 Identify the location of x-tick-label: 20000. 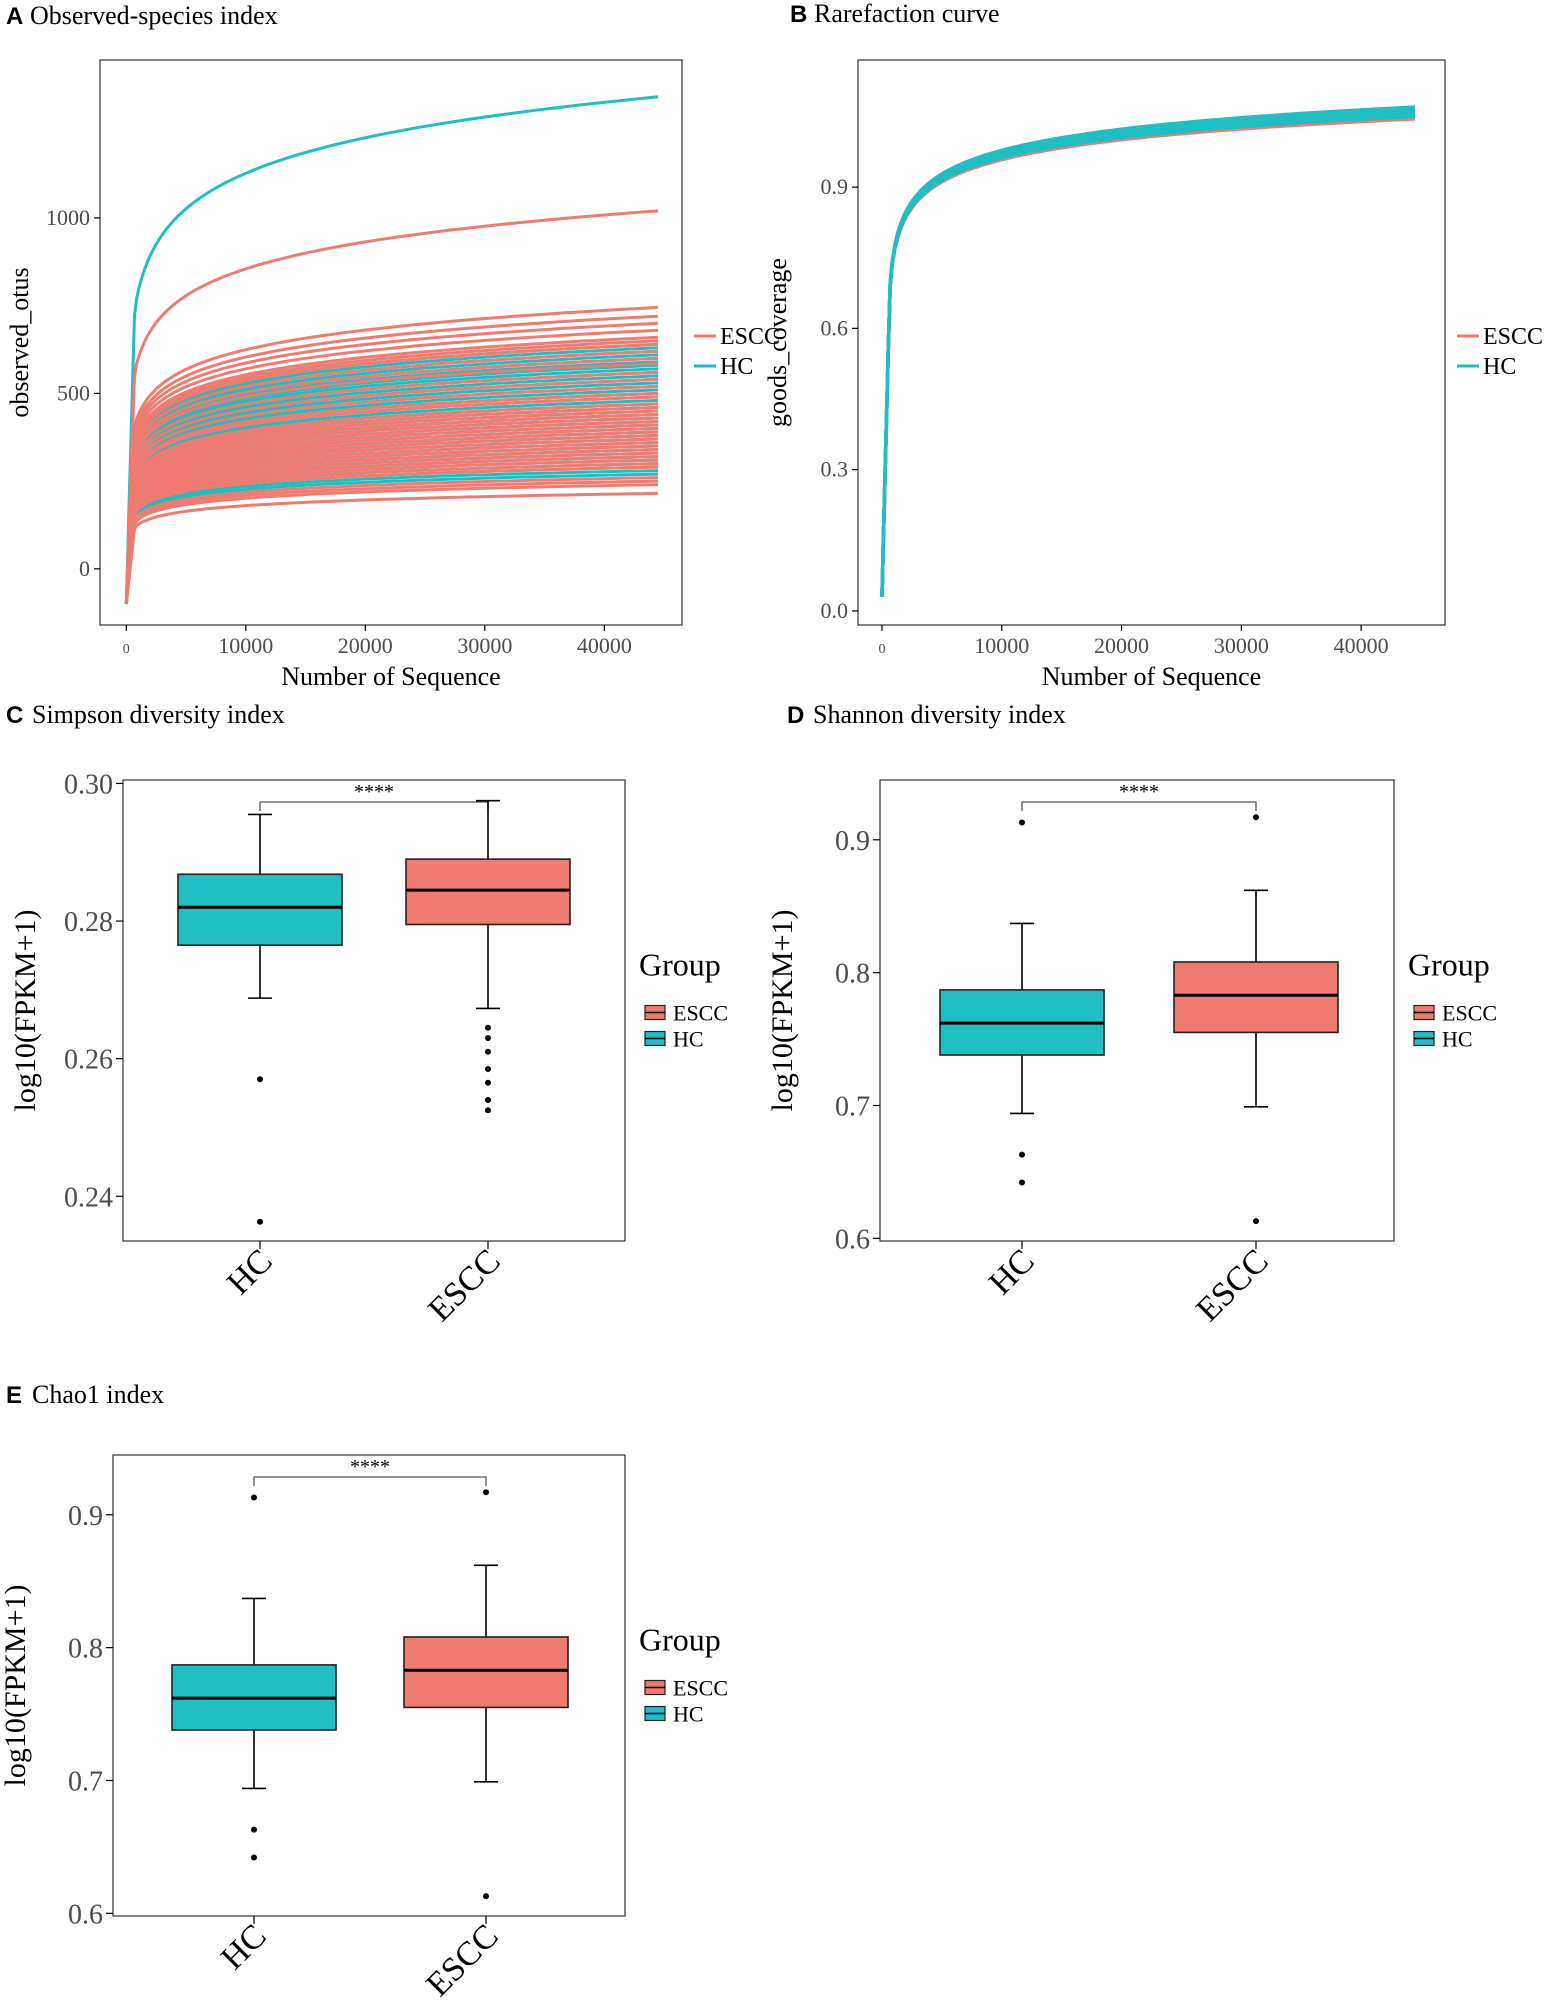
(365, 645).